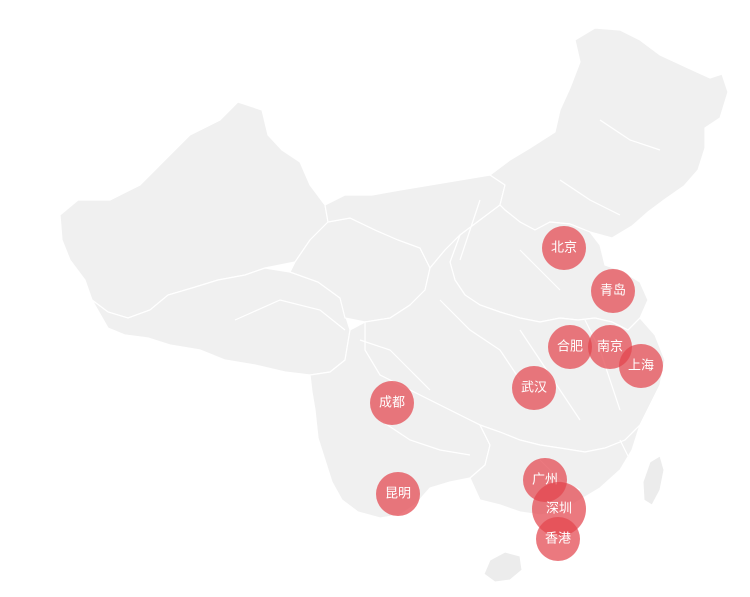  I want to click on city-marker-beijing: 北京, so click(564, 248).